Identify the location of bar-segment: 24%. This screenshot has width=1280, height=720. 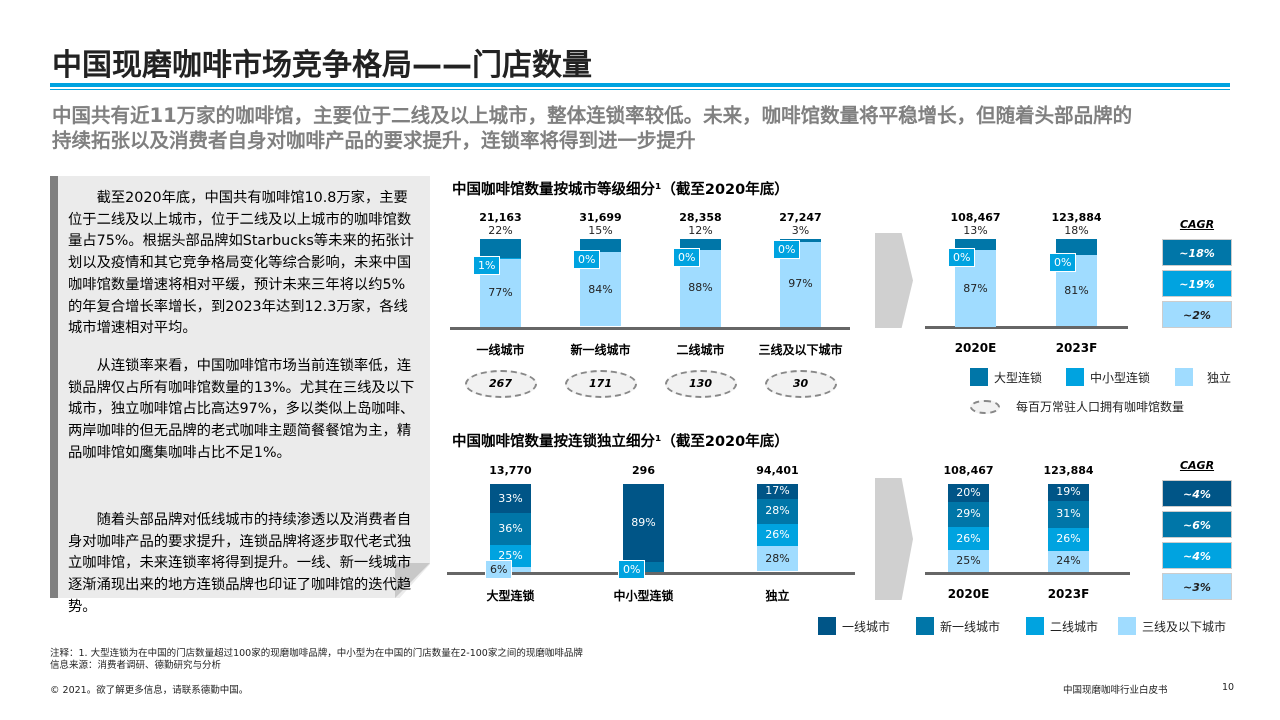
(1068, 561).